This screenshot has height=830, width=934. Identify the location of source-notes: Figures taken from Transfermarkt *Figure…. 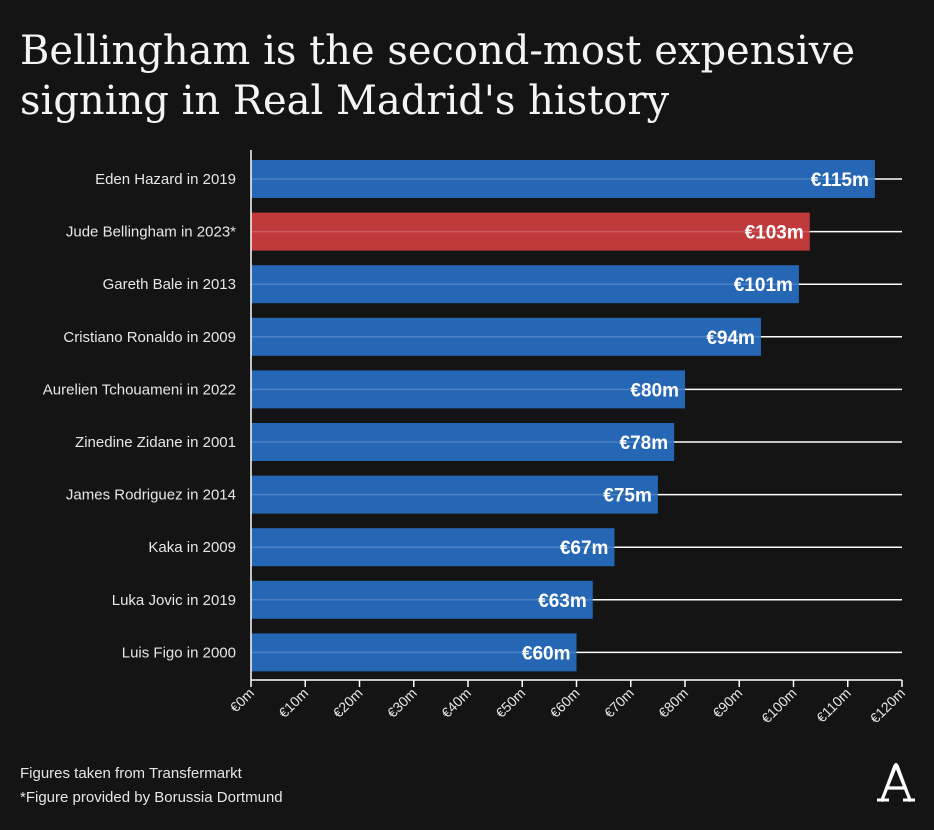
(151, 786).